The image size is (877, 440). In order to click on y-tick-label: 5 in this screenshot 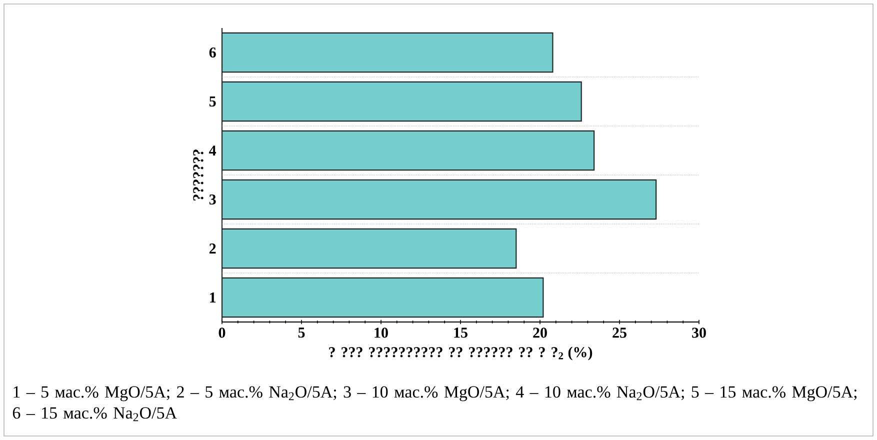, I will do `click(212, 101)`.